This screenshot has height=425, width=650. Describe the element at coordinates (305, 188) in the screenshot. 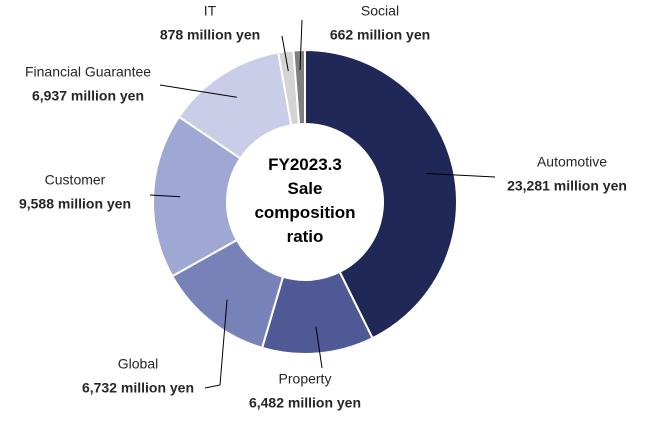

I see `center-title-line: Sale` at that location.